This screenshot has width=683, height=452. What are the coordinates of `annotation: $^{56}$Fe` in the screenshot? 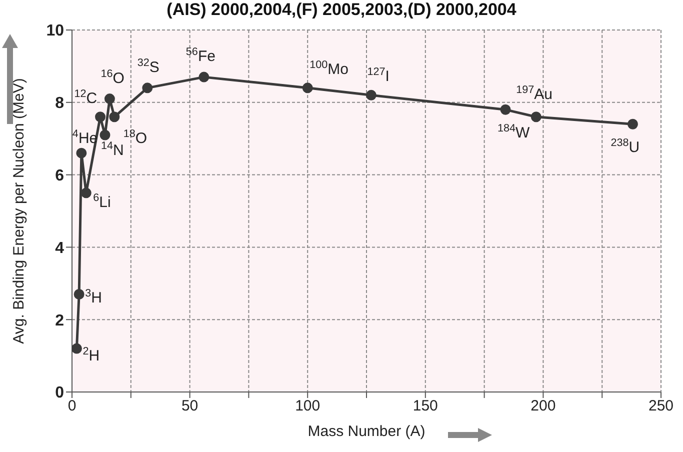 It's located at (201, 56).